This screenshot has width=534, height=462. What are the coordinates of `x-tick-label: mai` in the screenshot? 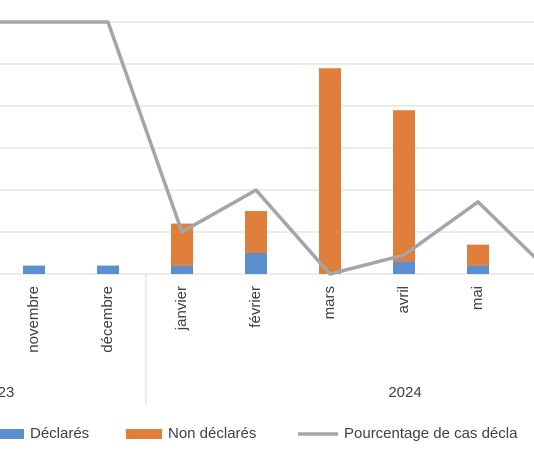 It's located at (477, 298).